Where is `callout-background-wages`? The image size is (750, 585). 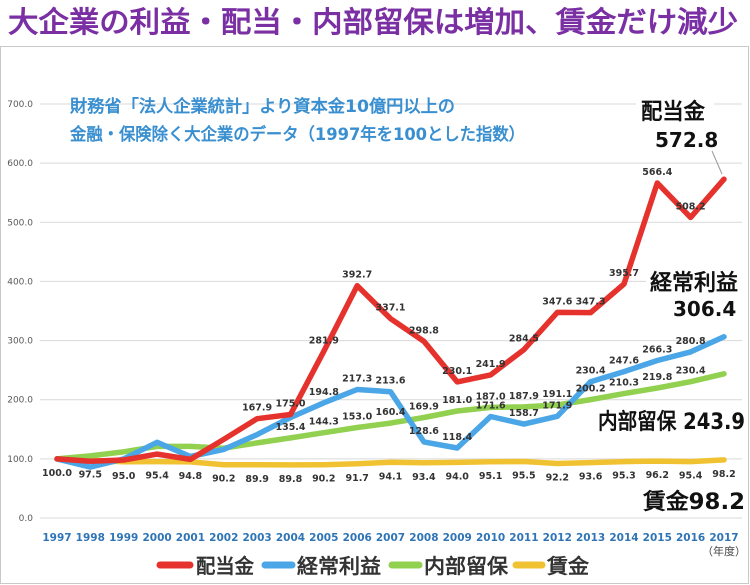 callout-background-wages is located at coordinates (694, 502).